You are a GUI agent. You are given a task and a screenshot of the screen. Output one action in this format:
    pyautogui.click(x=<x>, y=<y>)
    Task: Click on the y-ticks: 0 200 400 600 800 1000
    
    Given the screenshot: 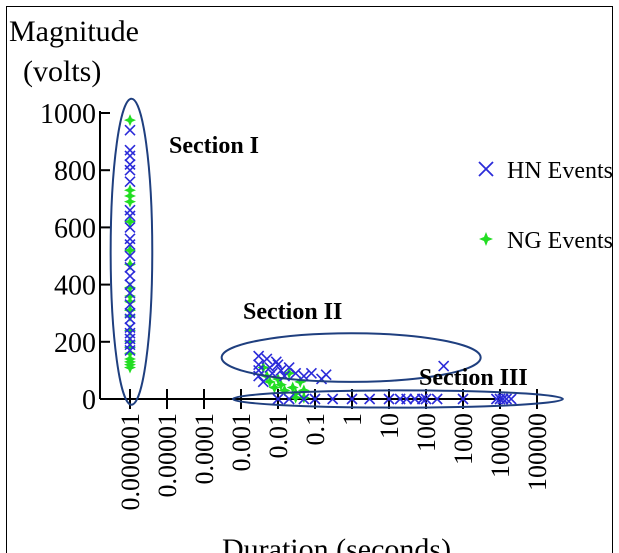 What is the action you would take?
    pyautogui.click(x=75, y=257)
    